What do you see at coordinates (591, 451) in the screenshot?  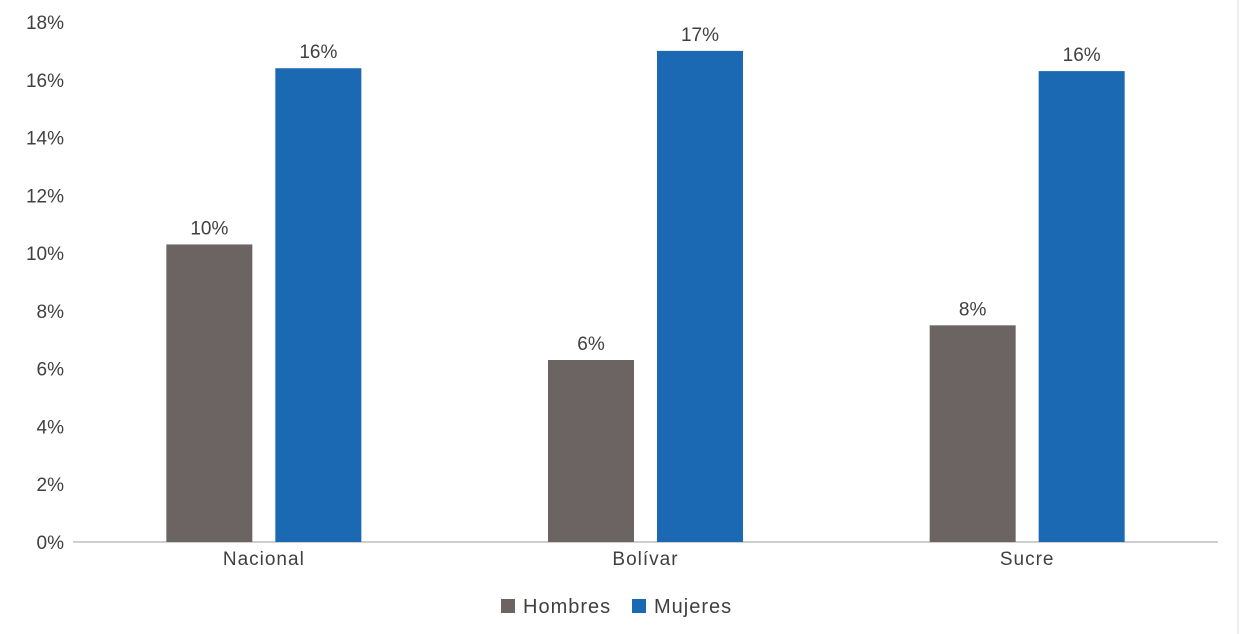 I see `bar-hombres-bolívar` at bounding box center [591, 451].